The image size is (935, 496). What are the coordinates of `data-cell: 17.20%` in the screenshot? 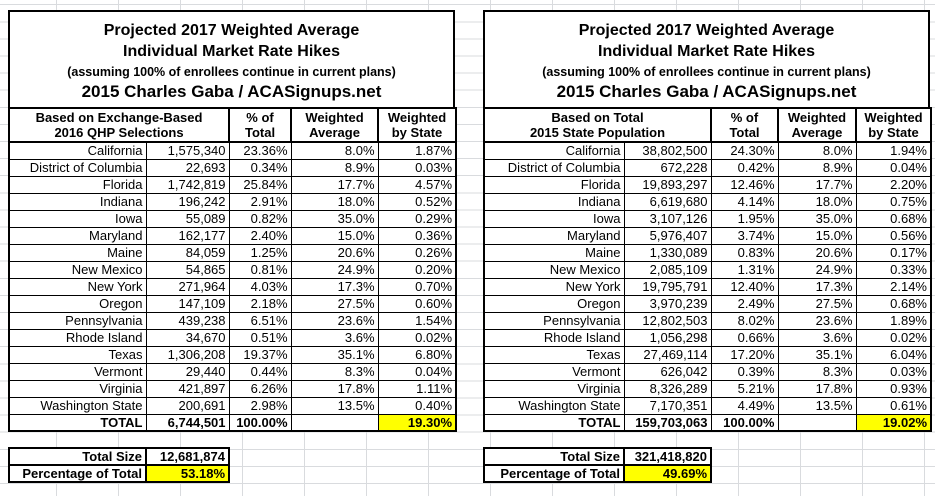 It's located at (744, 354).